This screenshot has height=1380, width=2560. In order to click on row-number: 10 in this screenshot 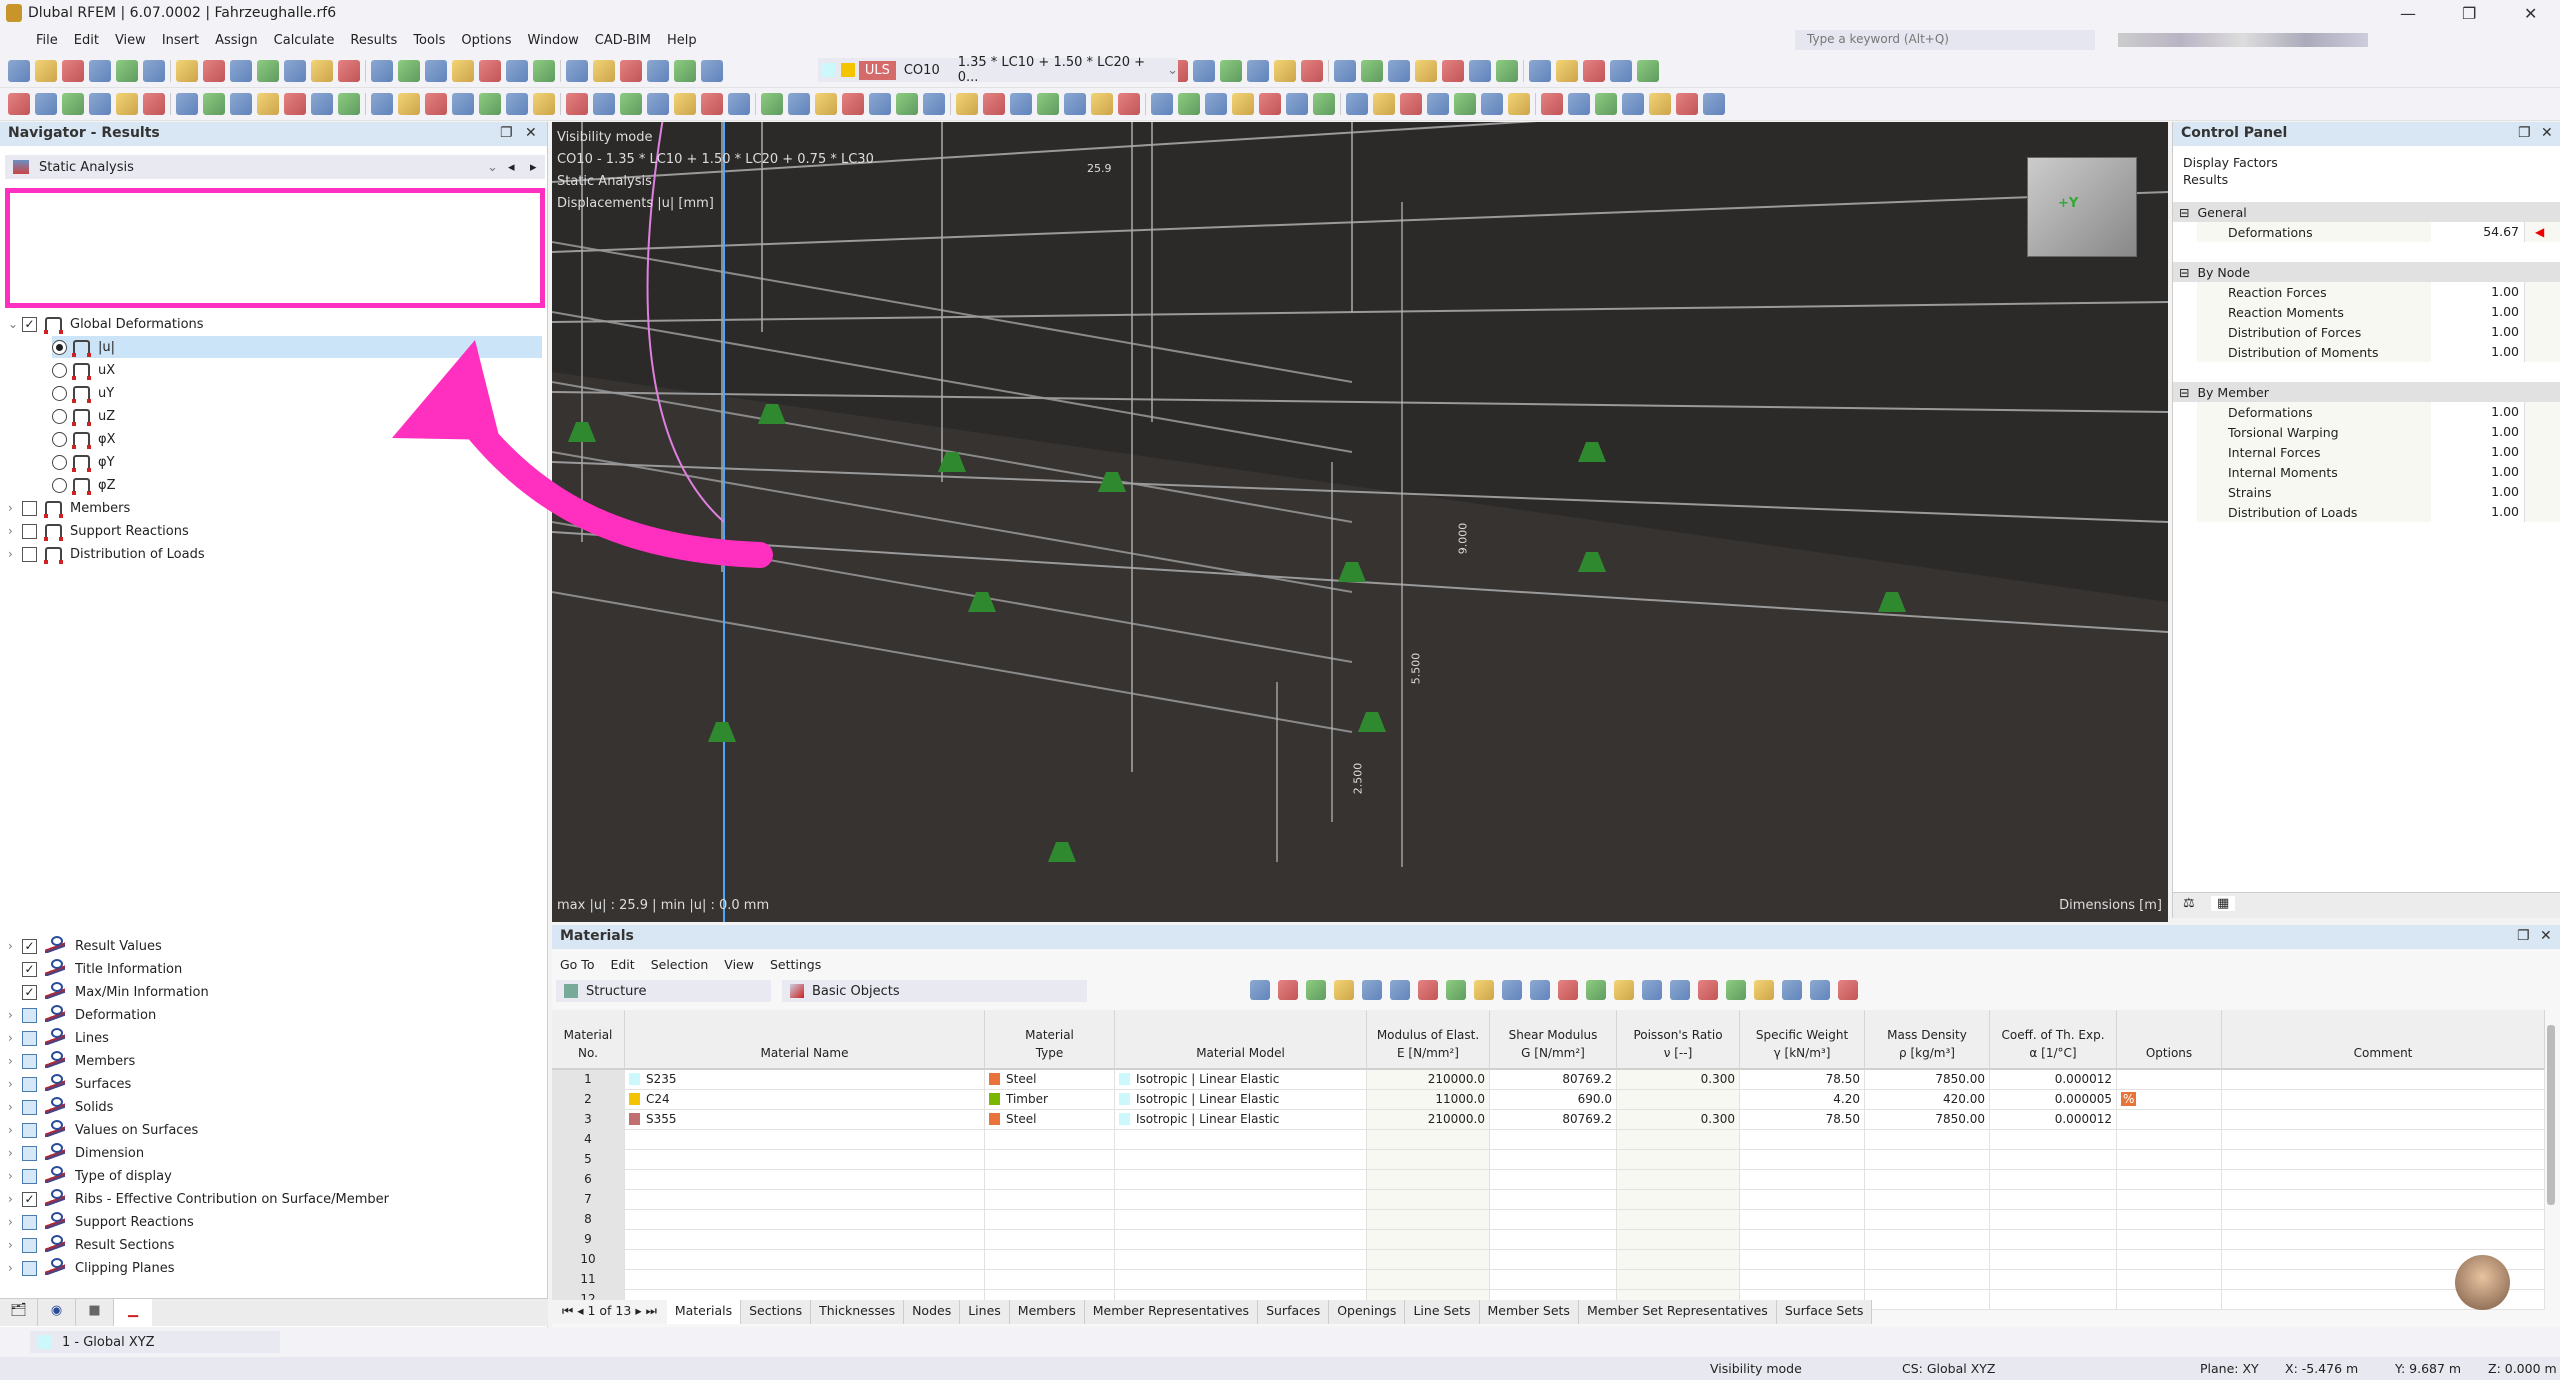, I will do `click(588, 1260)`.